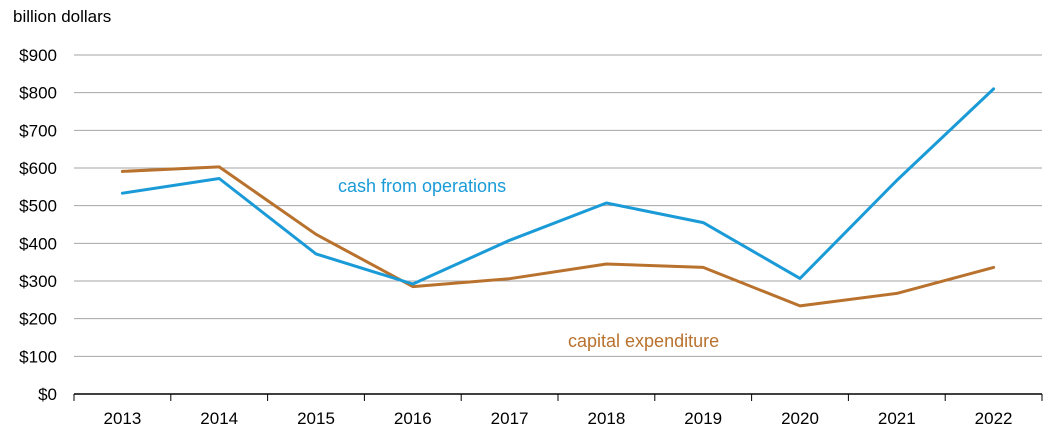 This screenshot has width=1058, height=438. I want to click on x-tick-label: 2015, so click(316, 418).